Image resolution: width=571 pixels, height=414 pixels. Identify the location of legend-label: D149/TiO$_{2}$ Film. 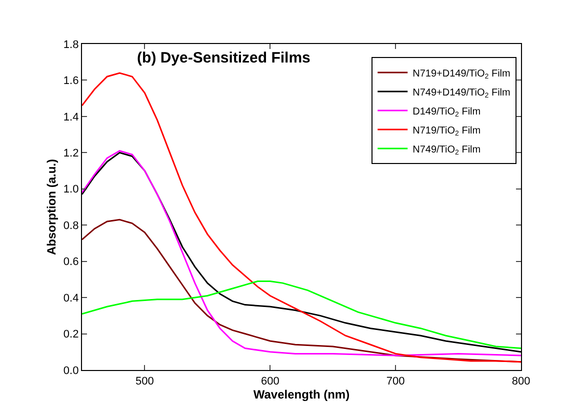
(446, 112).